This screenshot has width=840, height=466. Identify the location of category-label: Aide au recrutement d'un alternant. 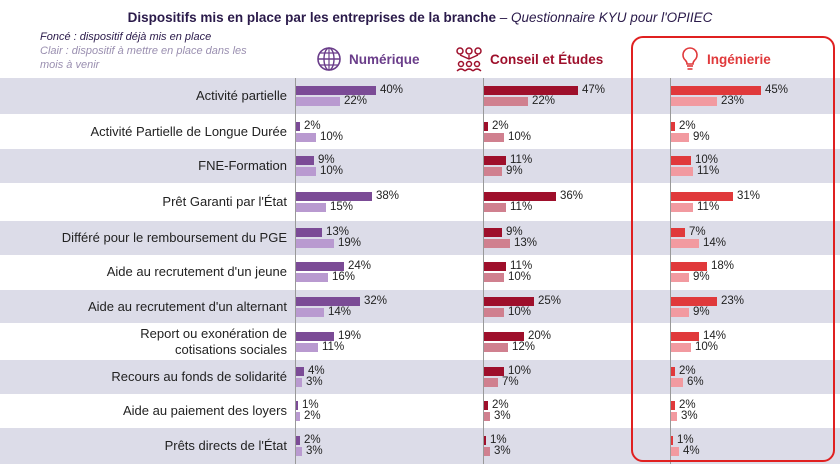
(187, 306).